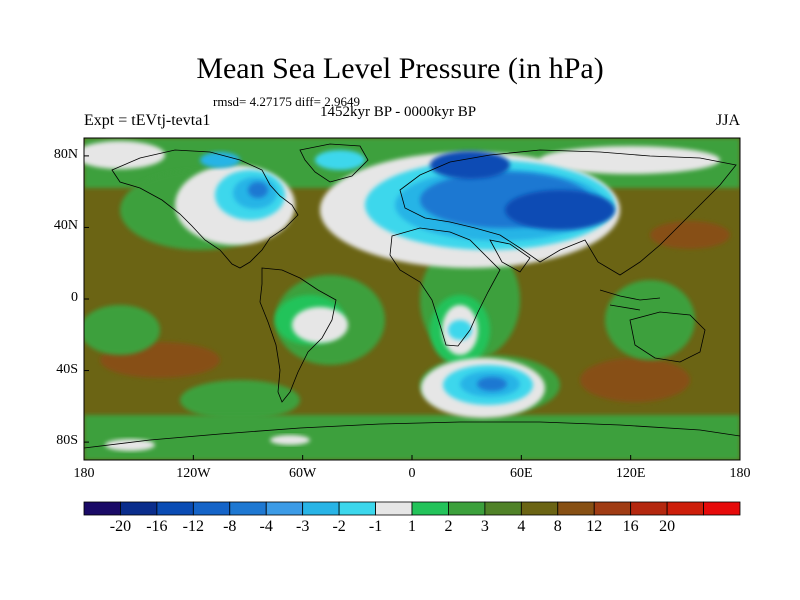 This screenshot has height=600, width=800. Describe the element at coordinates (74, 297) in the screenshot. I see `lat-tick-label: 0` at that location.